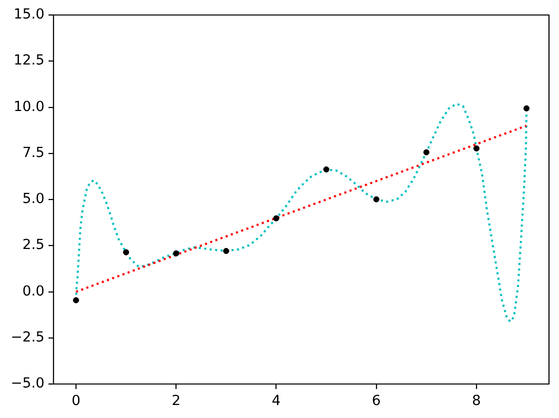 This screenshot has width=559, height=418. I want to click on y-tick-label: −2.5, so click(27, 337).